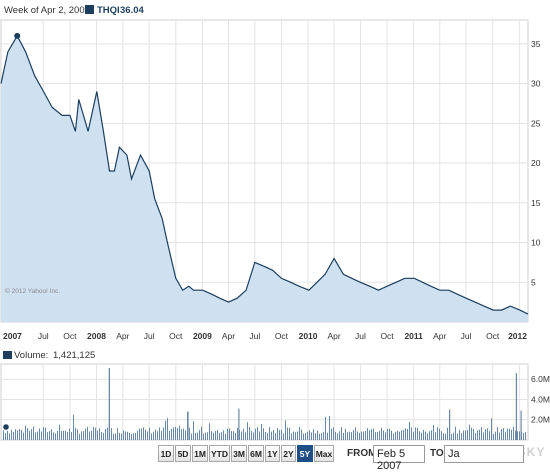 The width and height of the screenshot is (550, 472). I want to click on to-date-input: Ja, so click(484, 454).